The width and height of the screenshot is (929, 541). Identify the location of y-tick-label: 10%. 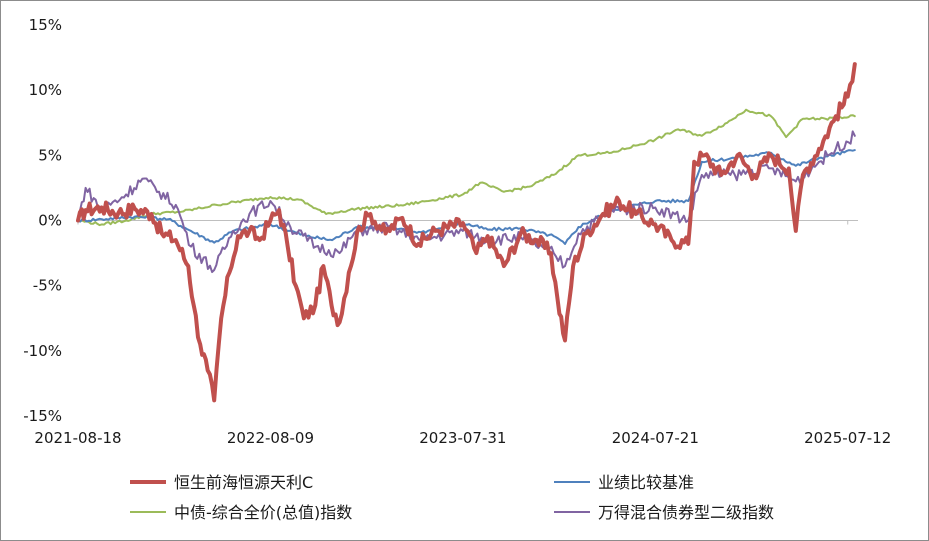
(45, 90).